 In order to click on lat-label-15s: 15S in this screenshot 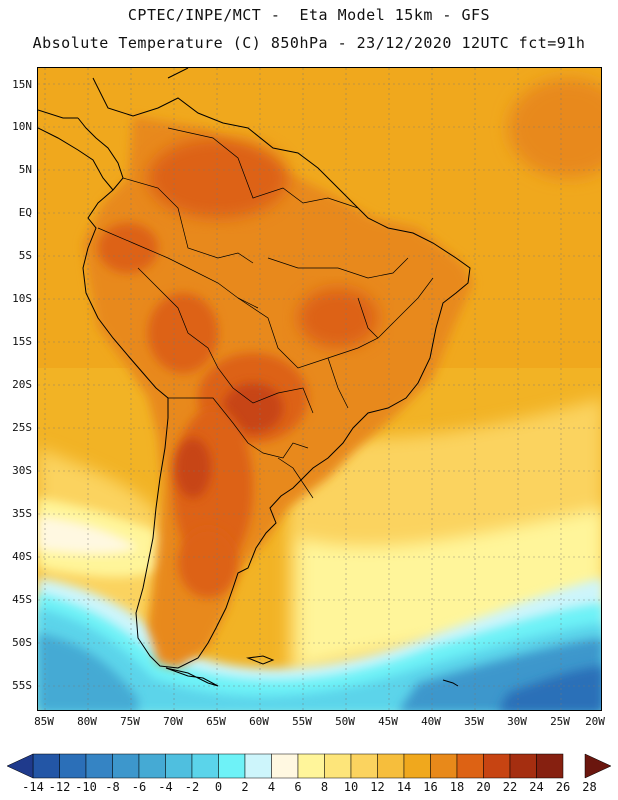, I will do `click(22, 341)`.